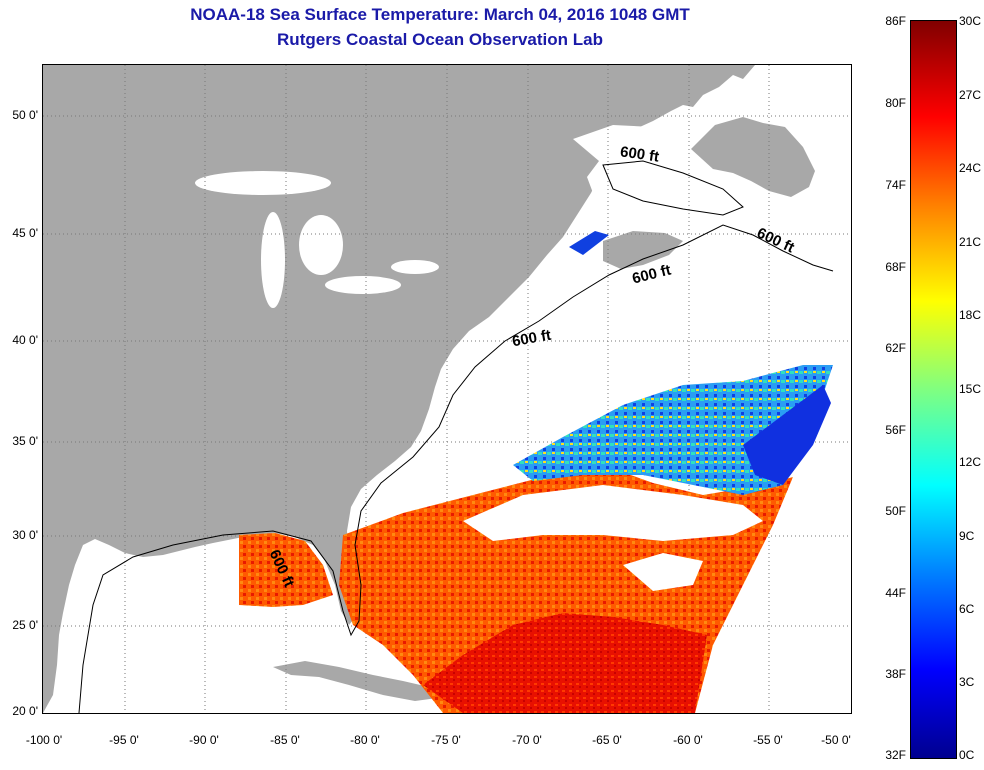 The width and height of the screenshot is (984, 770). I want to click on lat-tick-label: 45 0', so click(25, 233).